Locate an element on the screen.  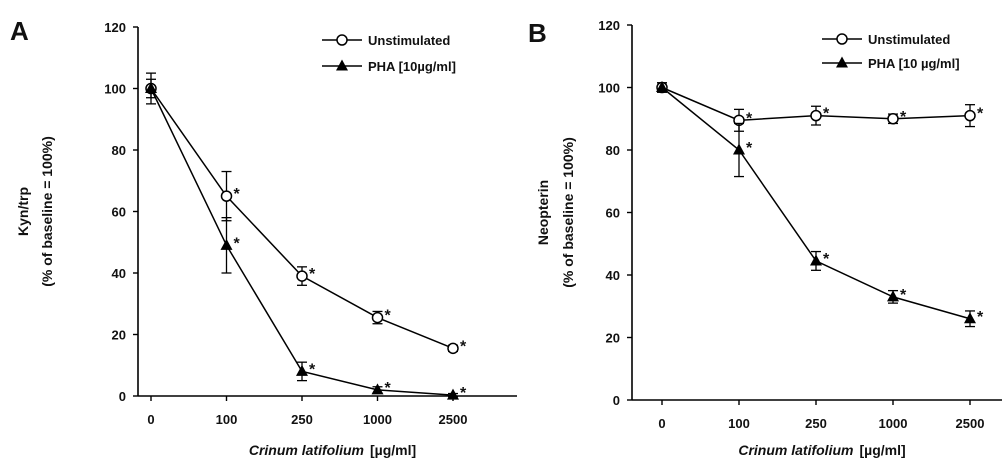
legend-label: PHA [10µg/ml] is located at coordinates (412, 66).